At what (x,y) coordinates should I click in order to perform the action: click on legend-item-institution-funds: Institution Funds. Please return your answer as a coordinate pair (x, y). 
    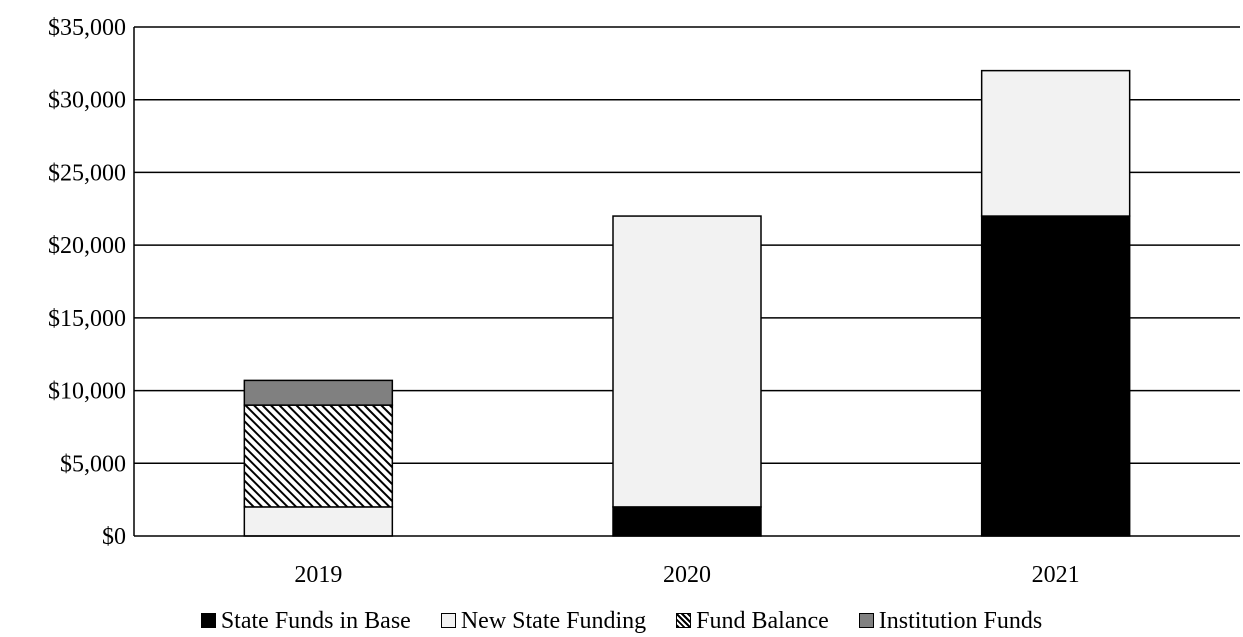
    Looking at the image, I should click on (950, 621).